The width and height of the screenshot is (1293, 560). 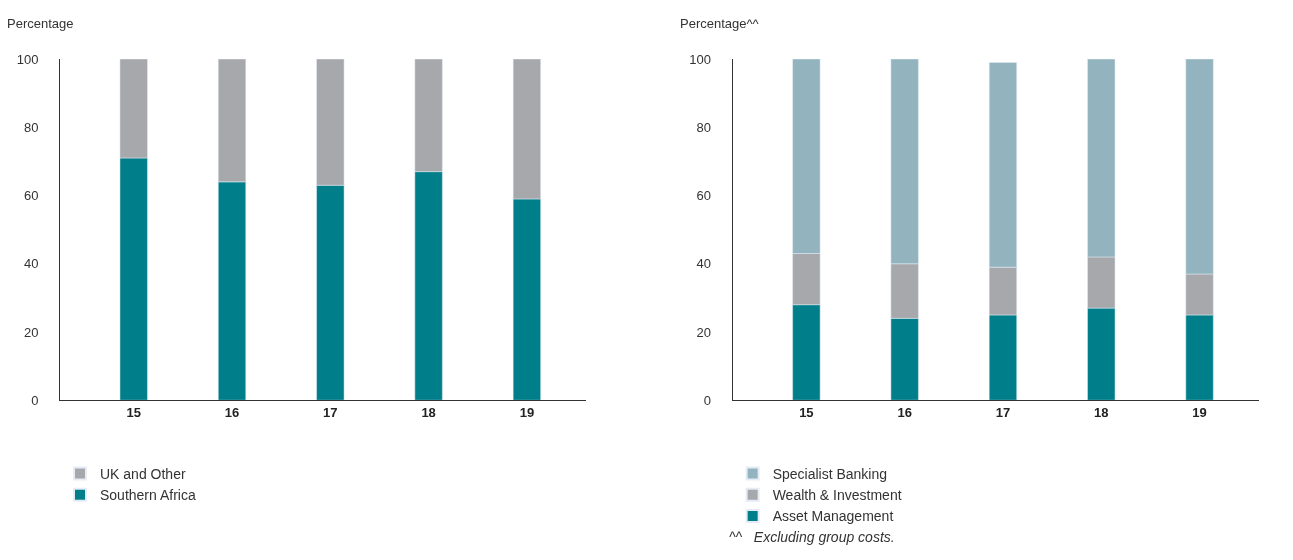 What do you see at coordinates (143, 474) in the screenshot?
I see `legend-label: UK and Other` at bounding box center [143, 474].